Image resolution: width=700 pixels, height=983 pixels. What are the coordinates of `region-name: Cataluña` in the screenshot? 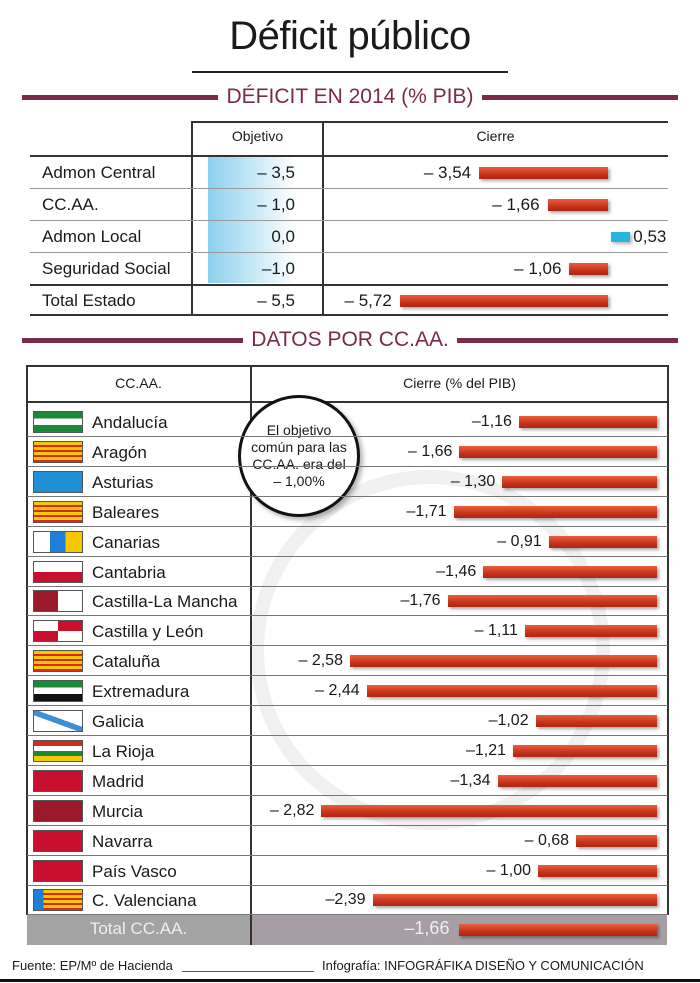 It's located at (126, 662).